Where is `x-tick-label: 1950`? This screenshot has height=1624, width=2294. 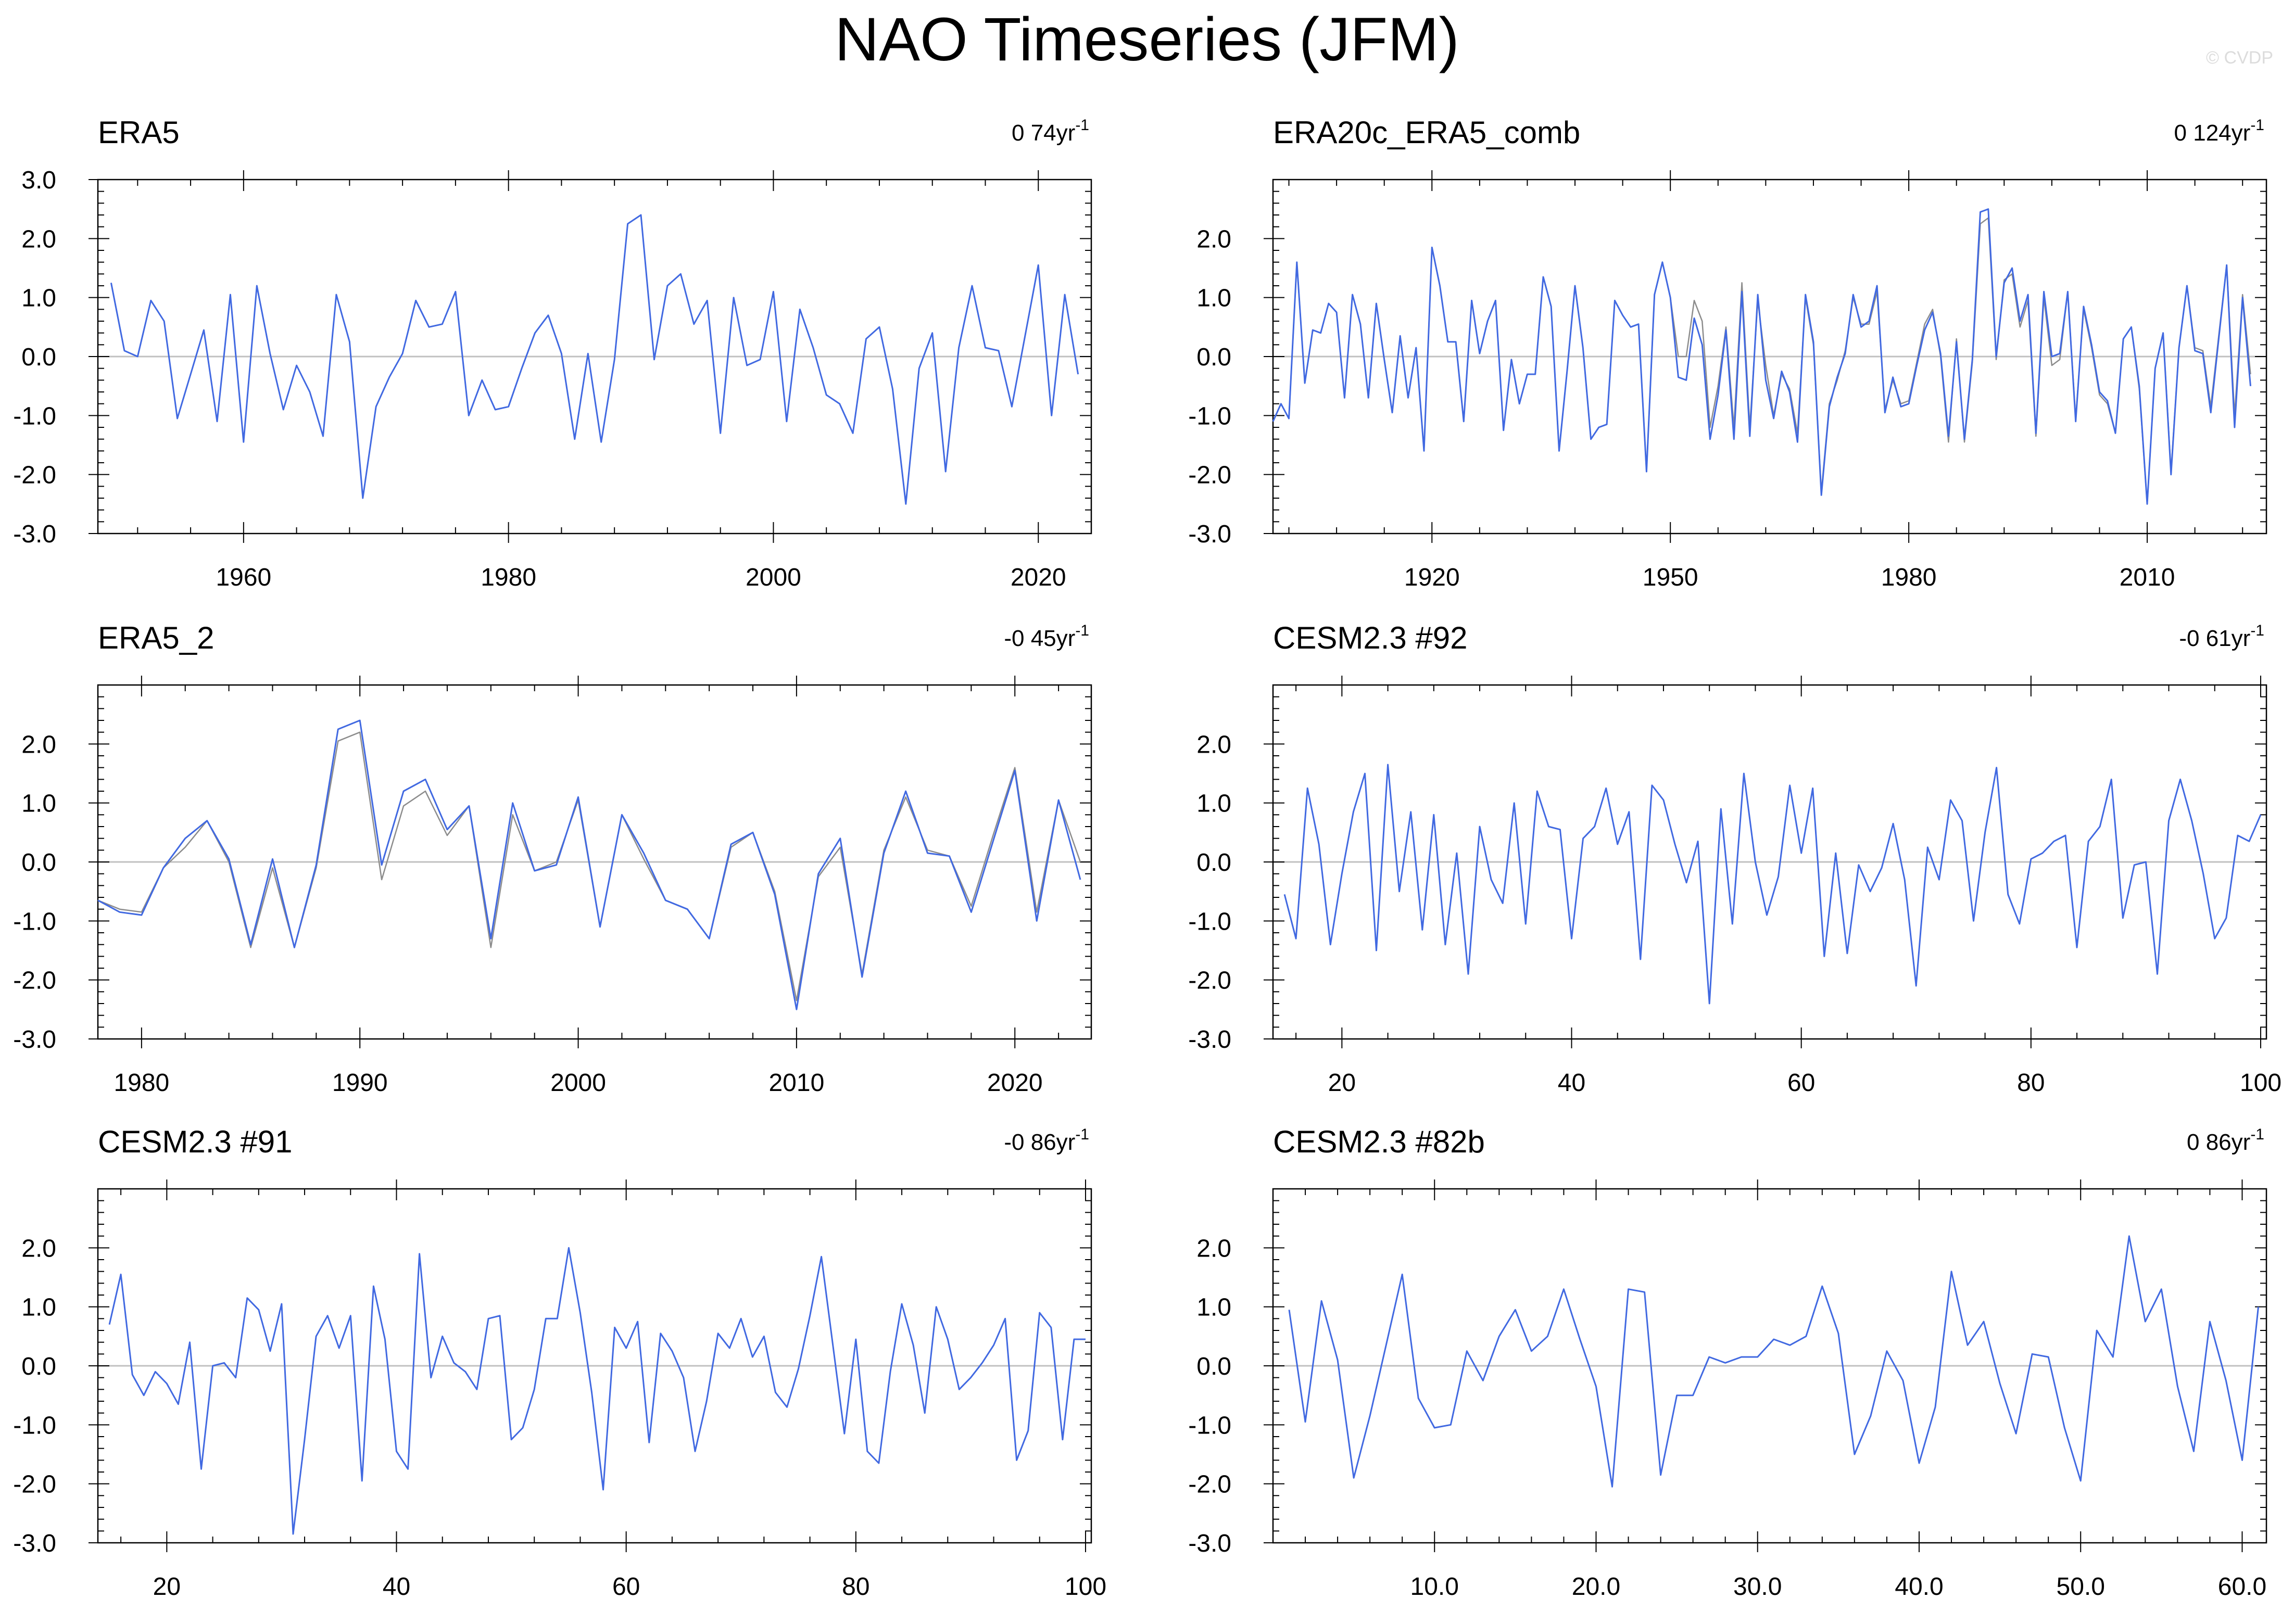
x-tick-label: 1950 is located at coordinates (1671, 578).